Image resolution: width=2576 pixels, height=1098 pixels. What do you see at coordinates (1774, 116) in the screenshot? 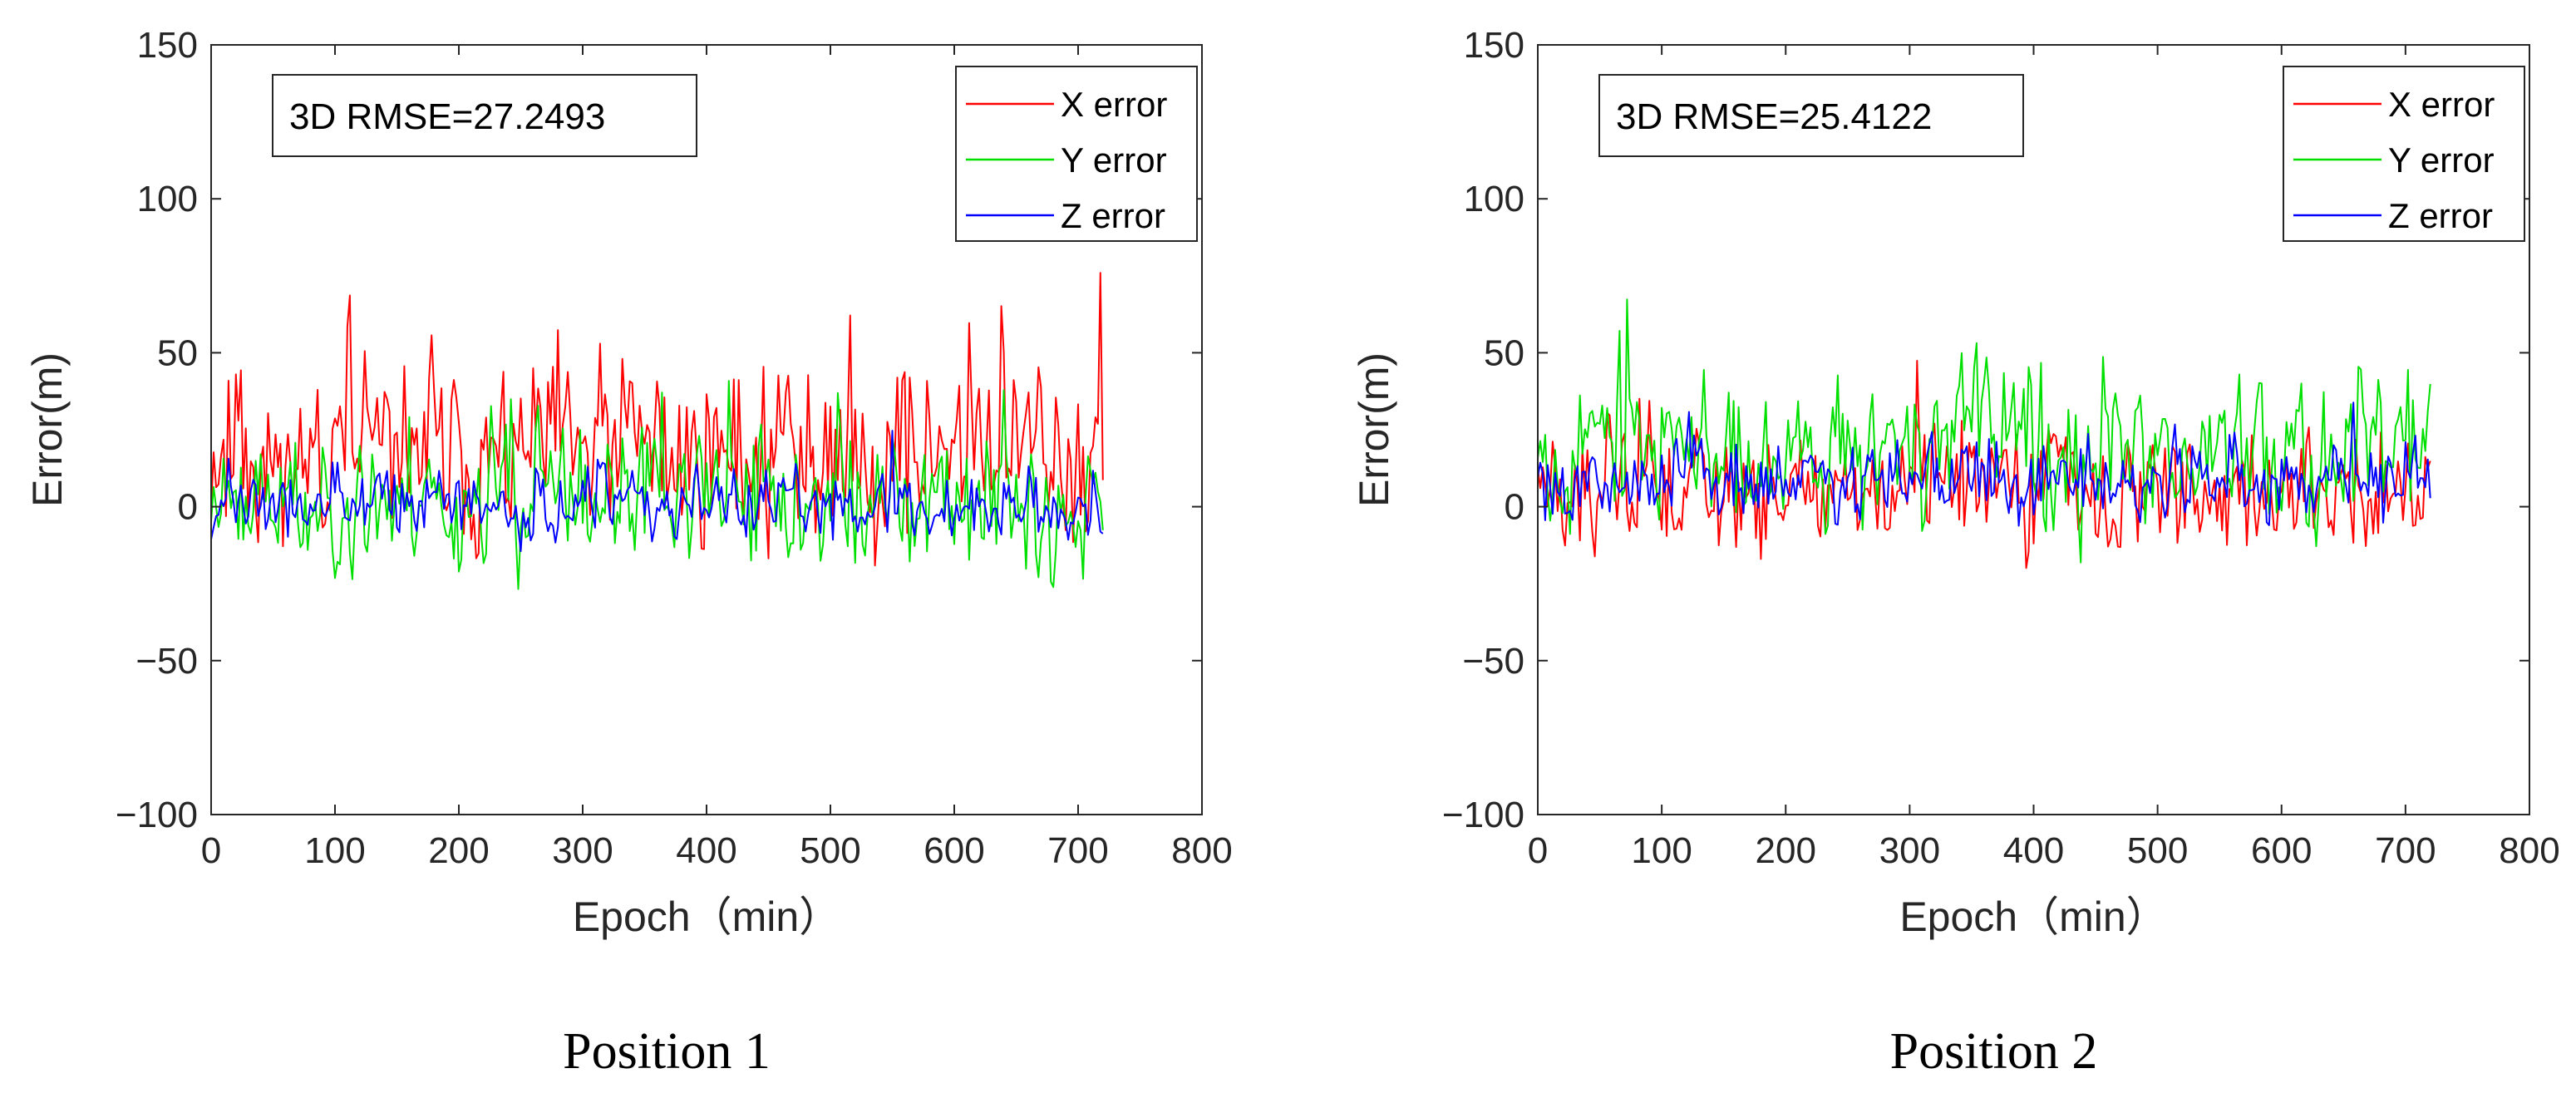
I see `rmse-text: 3D RMSE=25.4122` at bounding box center [1774, 116].